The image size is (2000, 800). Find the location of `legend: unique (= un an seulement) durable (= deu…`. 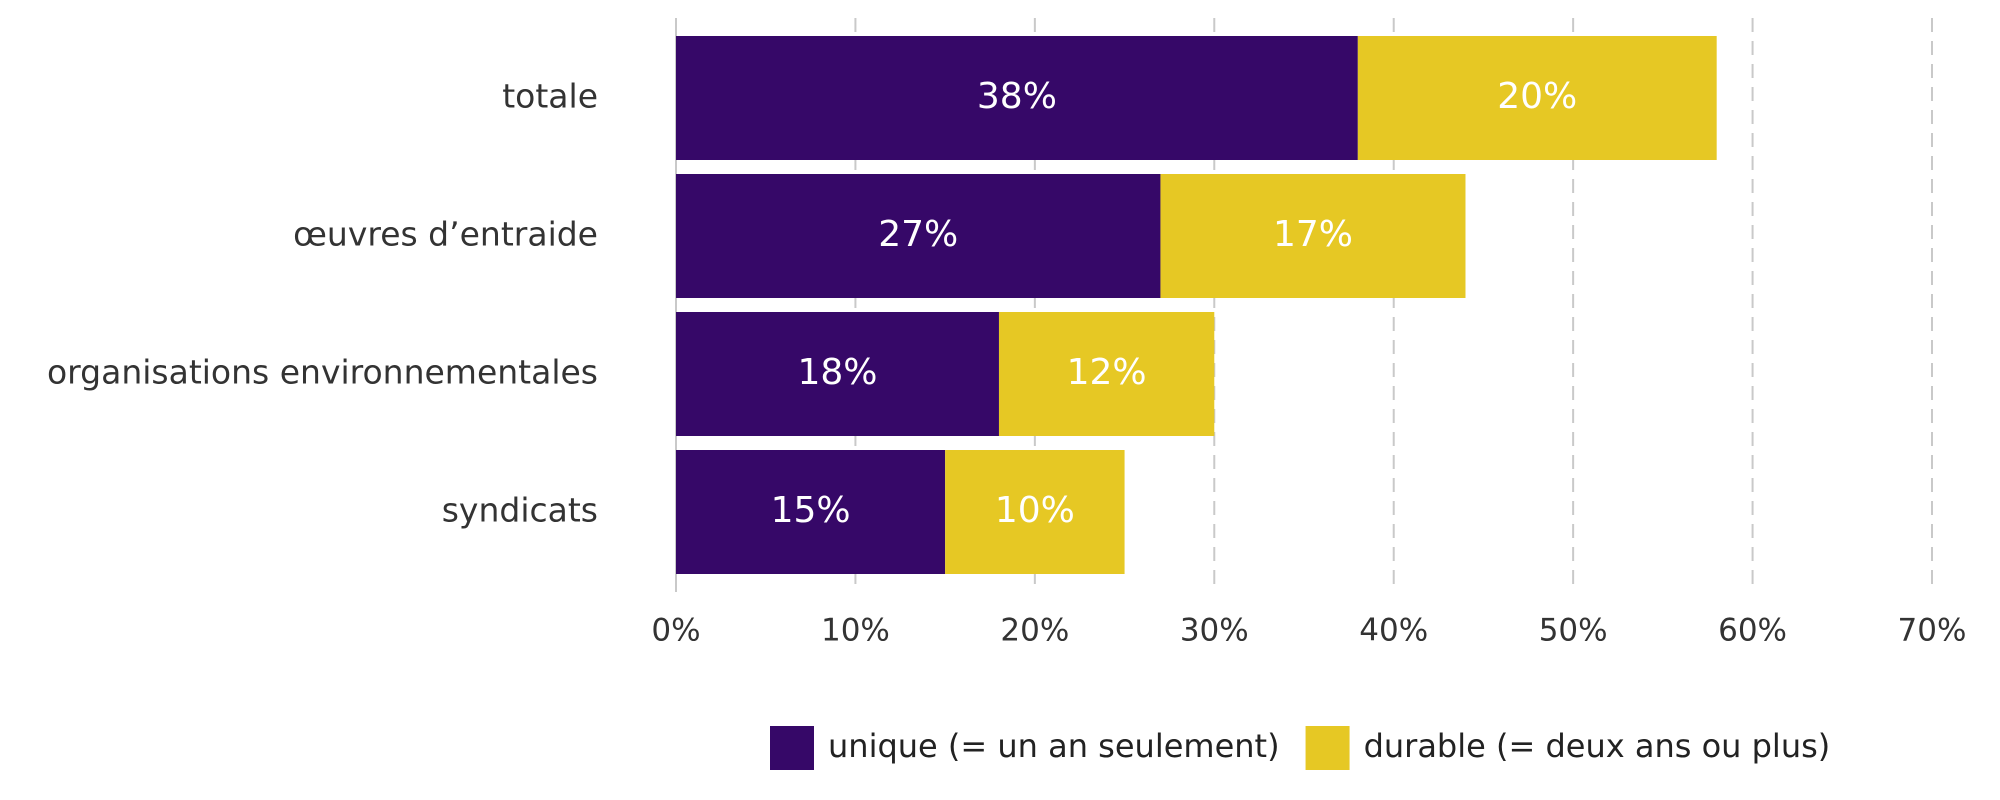

legend: unique (= un an seulement) durable (= deu… is located at coordinates (1300, 748).